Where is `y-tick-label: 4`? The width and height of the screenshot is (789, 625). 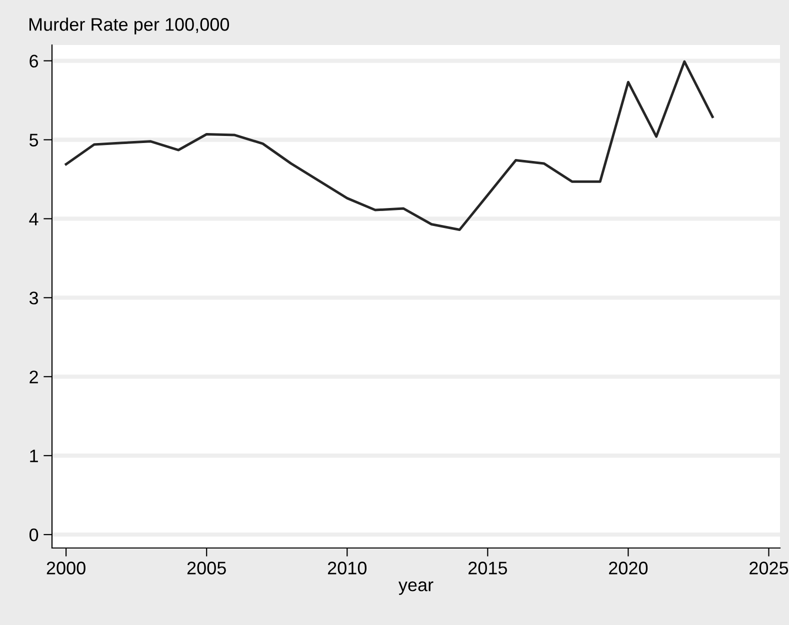 y-tick-label: 4 is located at coordinates (33, 219).